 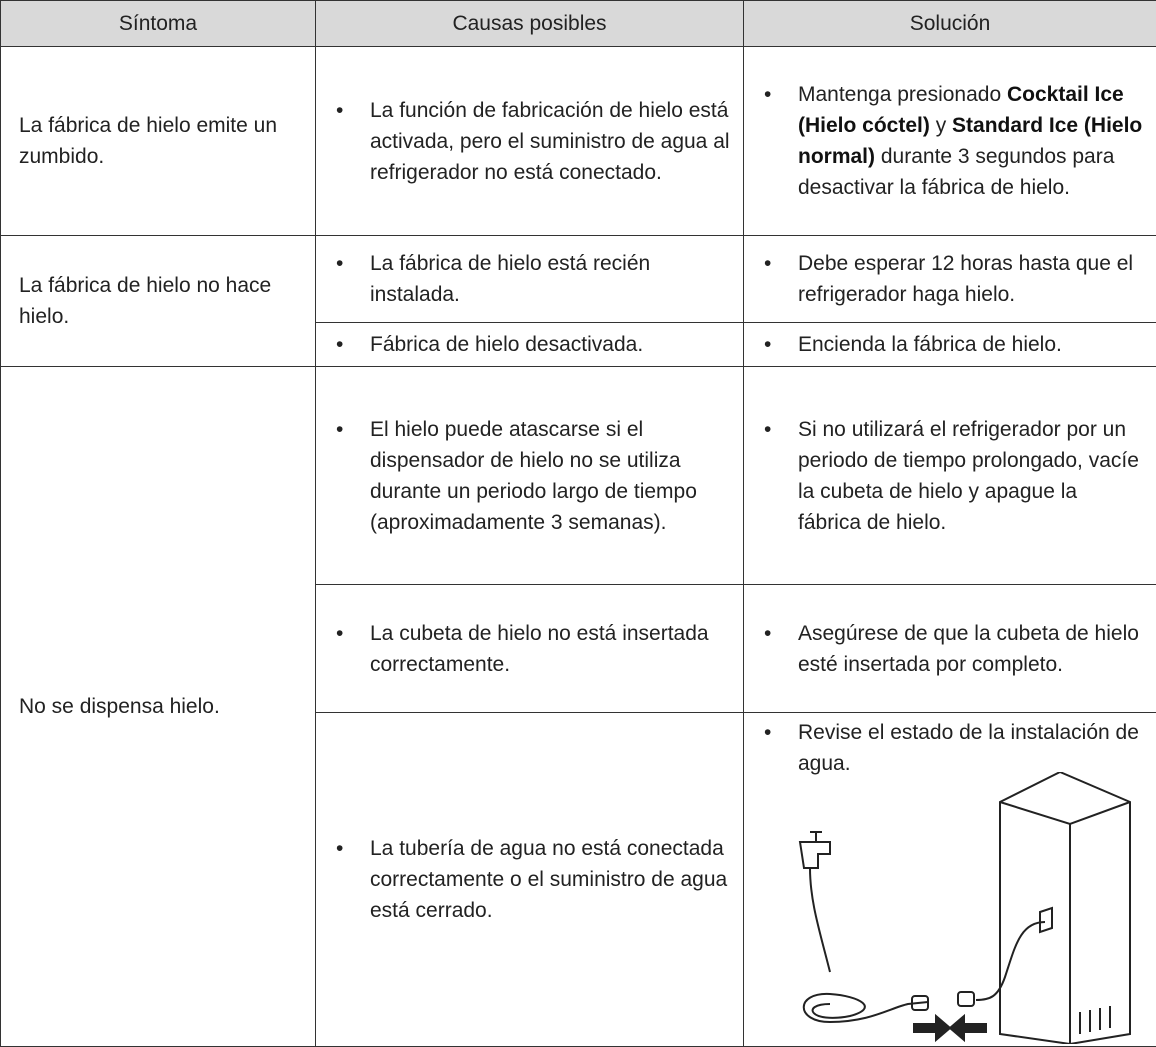 I want to click on symptom-cell: La fábrica de hielo emite un zumbido., so click(x=158, y=141).